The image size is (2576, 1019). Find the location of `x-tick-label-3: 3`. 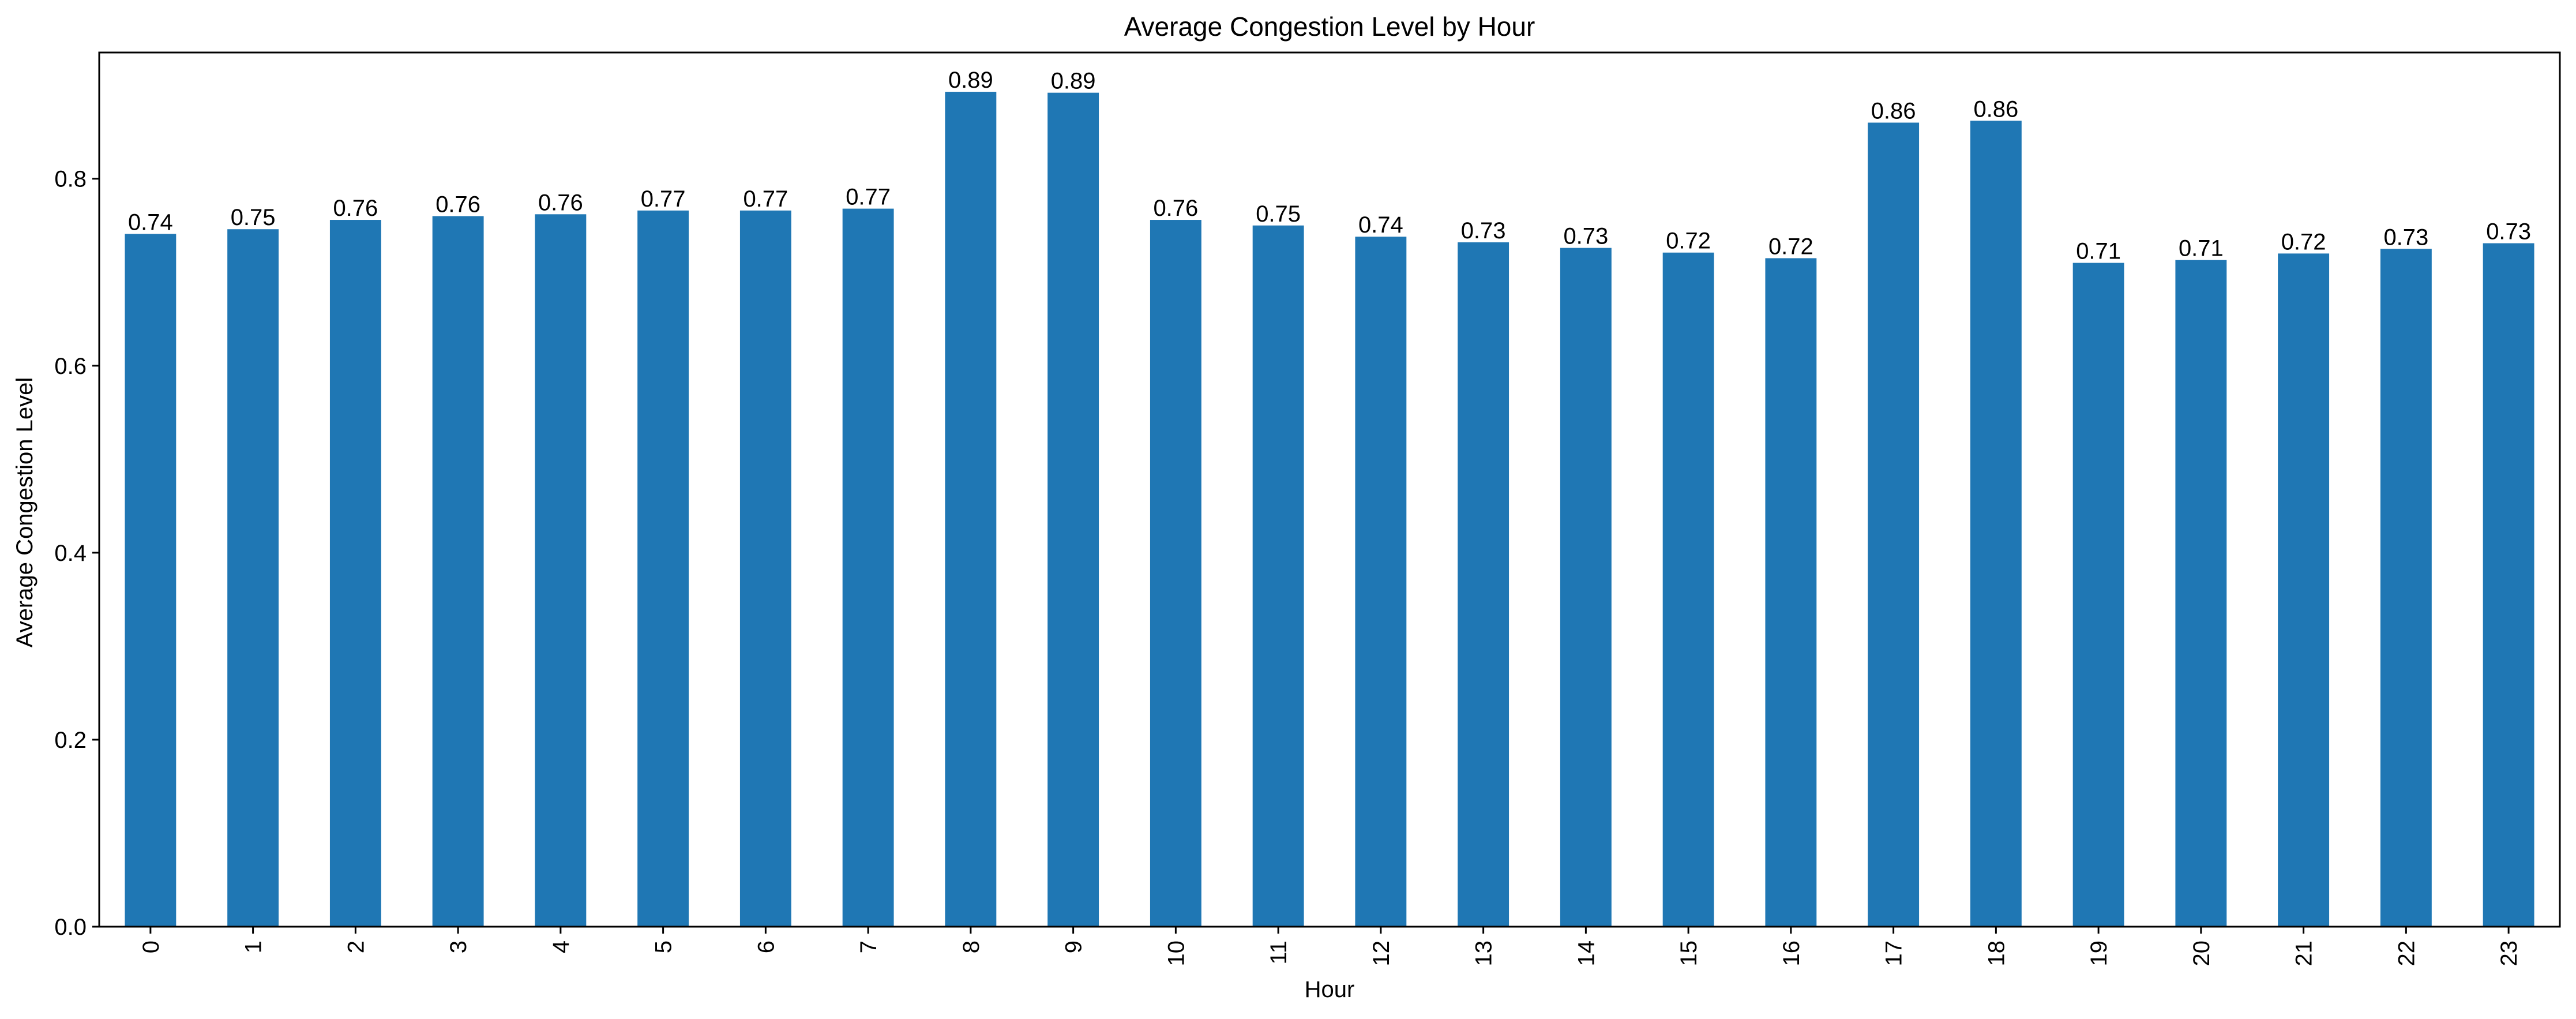

x-tick-label-3: 3 is located at coordinates (458, 947).